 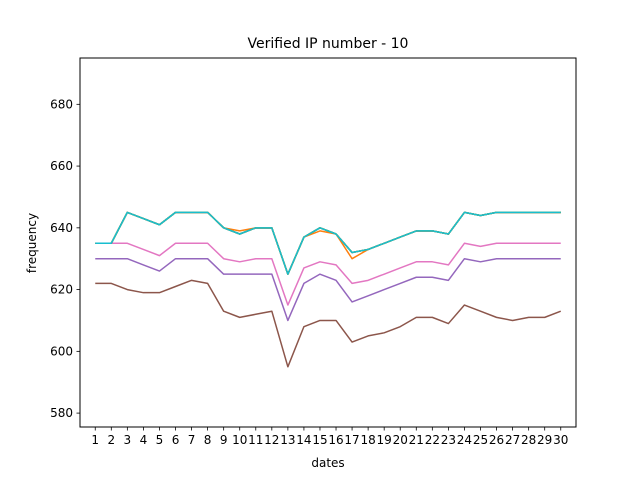 I want to click on x-tick-label: 20, so click(x=400, y=440).